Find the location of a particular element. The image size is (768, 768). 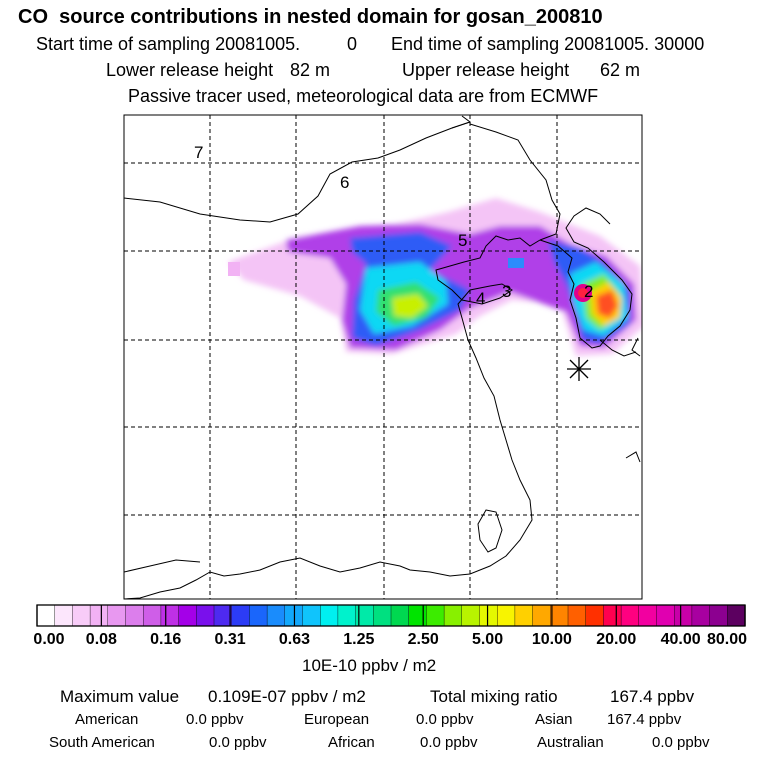

colorbar-tick-label: 0.31 is located at coordinates (230, 639).